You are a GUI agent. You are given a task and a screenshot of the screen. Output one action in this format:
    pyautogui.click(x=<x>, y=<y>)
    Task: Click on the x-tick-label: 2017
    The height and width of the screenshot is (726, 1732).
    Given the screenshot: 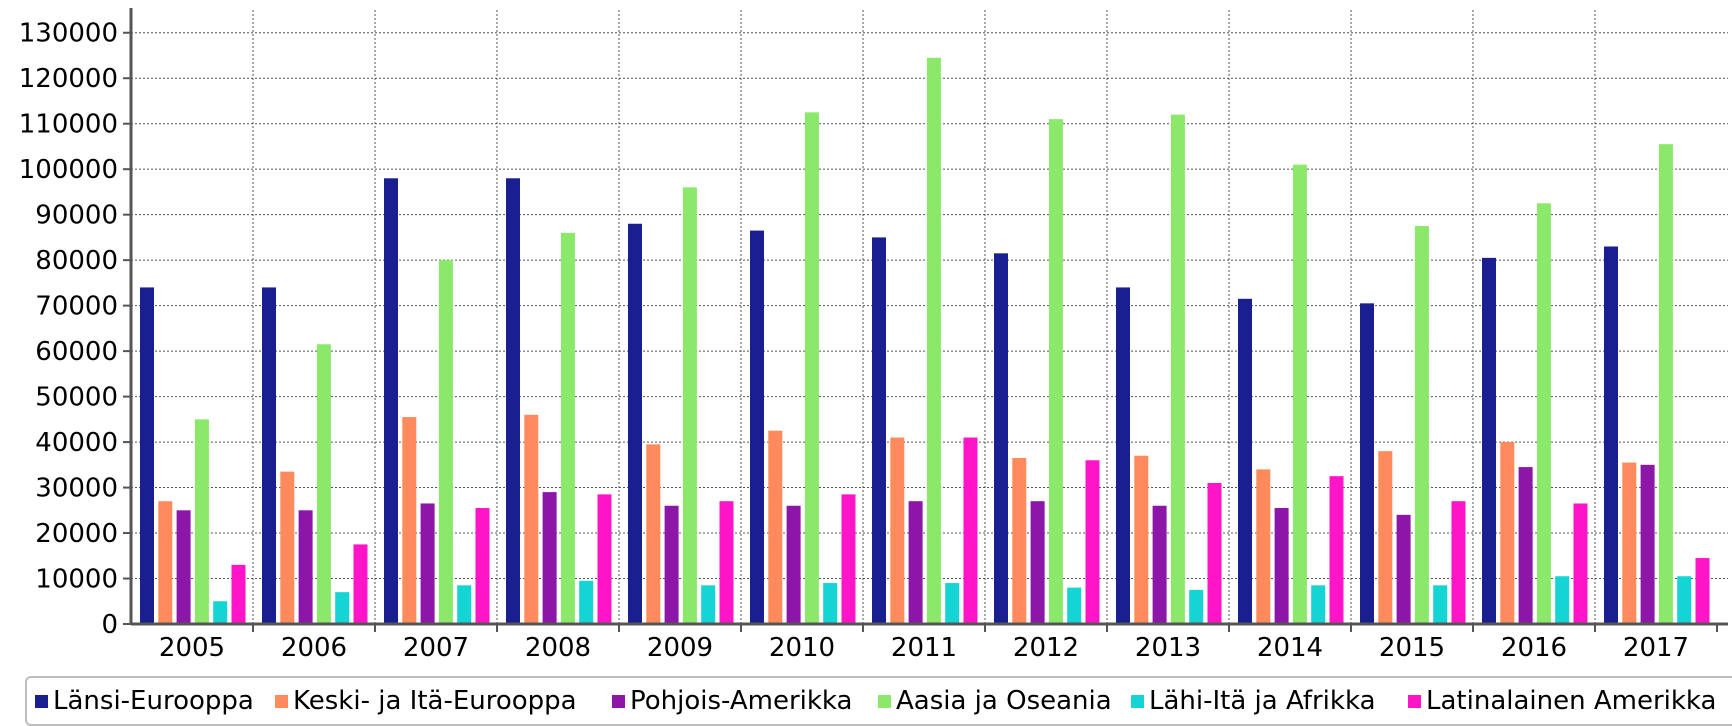 What is the action you would take?
    pyautogui.click(x=1656, y=648)
    